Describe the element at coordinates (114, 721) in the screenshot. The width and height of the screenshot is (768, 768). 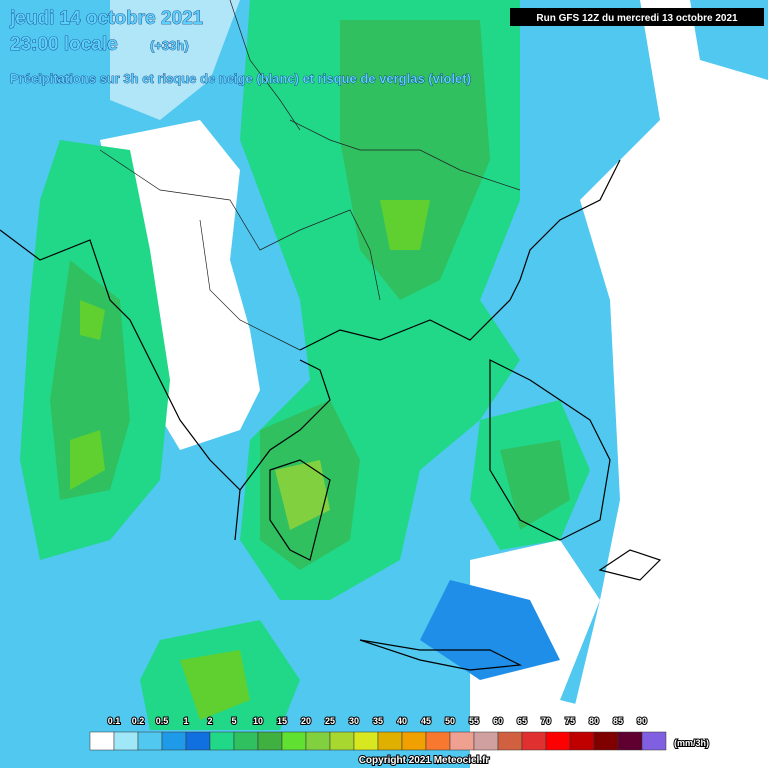
I see `legend-label: 0.1` at that location.